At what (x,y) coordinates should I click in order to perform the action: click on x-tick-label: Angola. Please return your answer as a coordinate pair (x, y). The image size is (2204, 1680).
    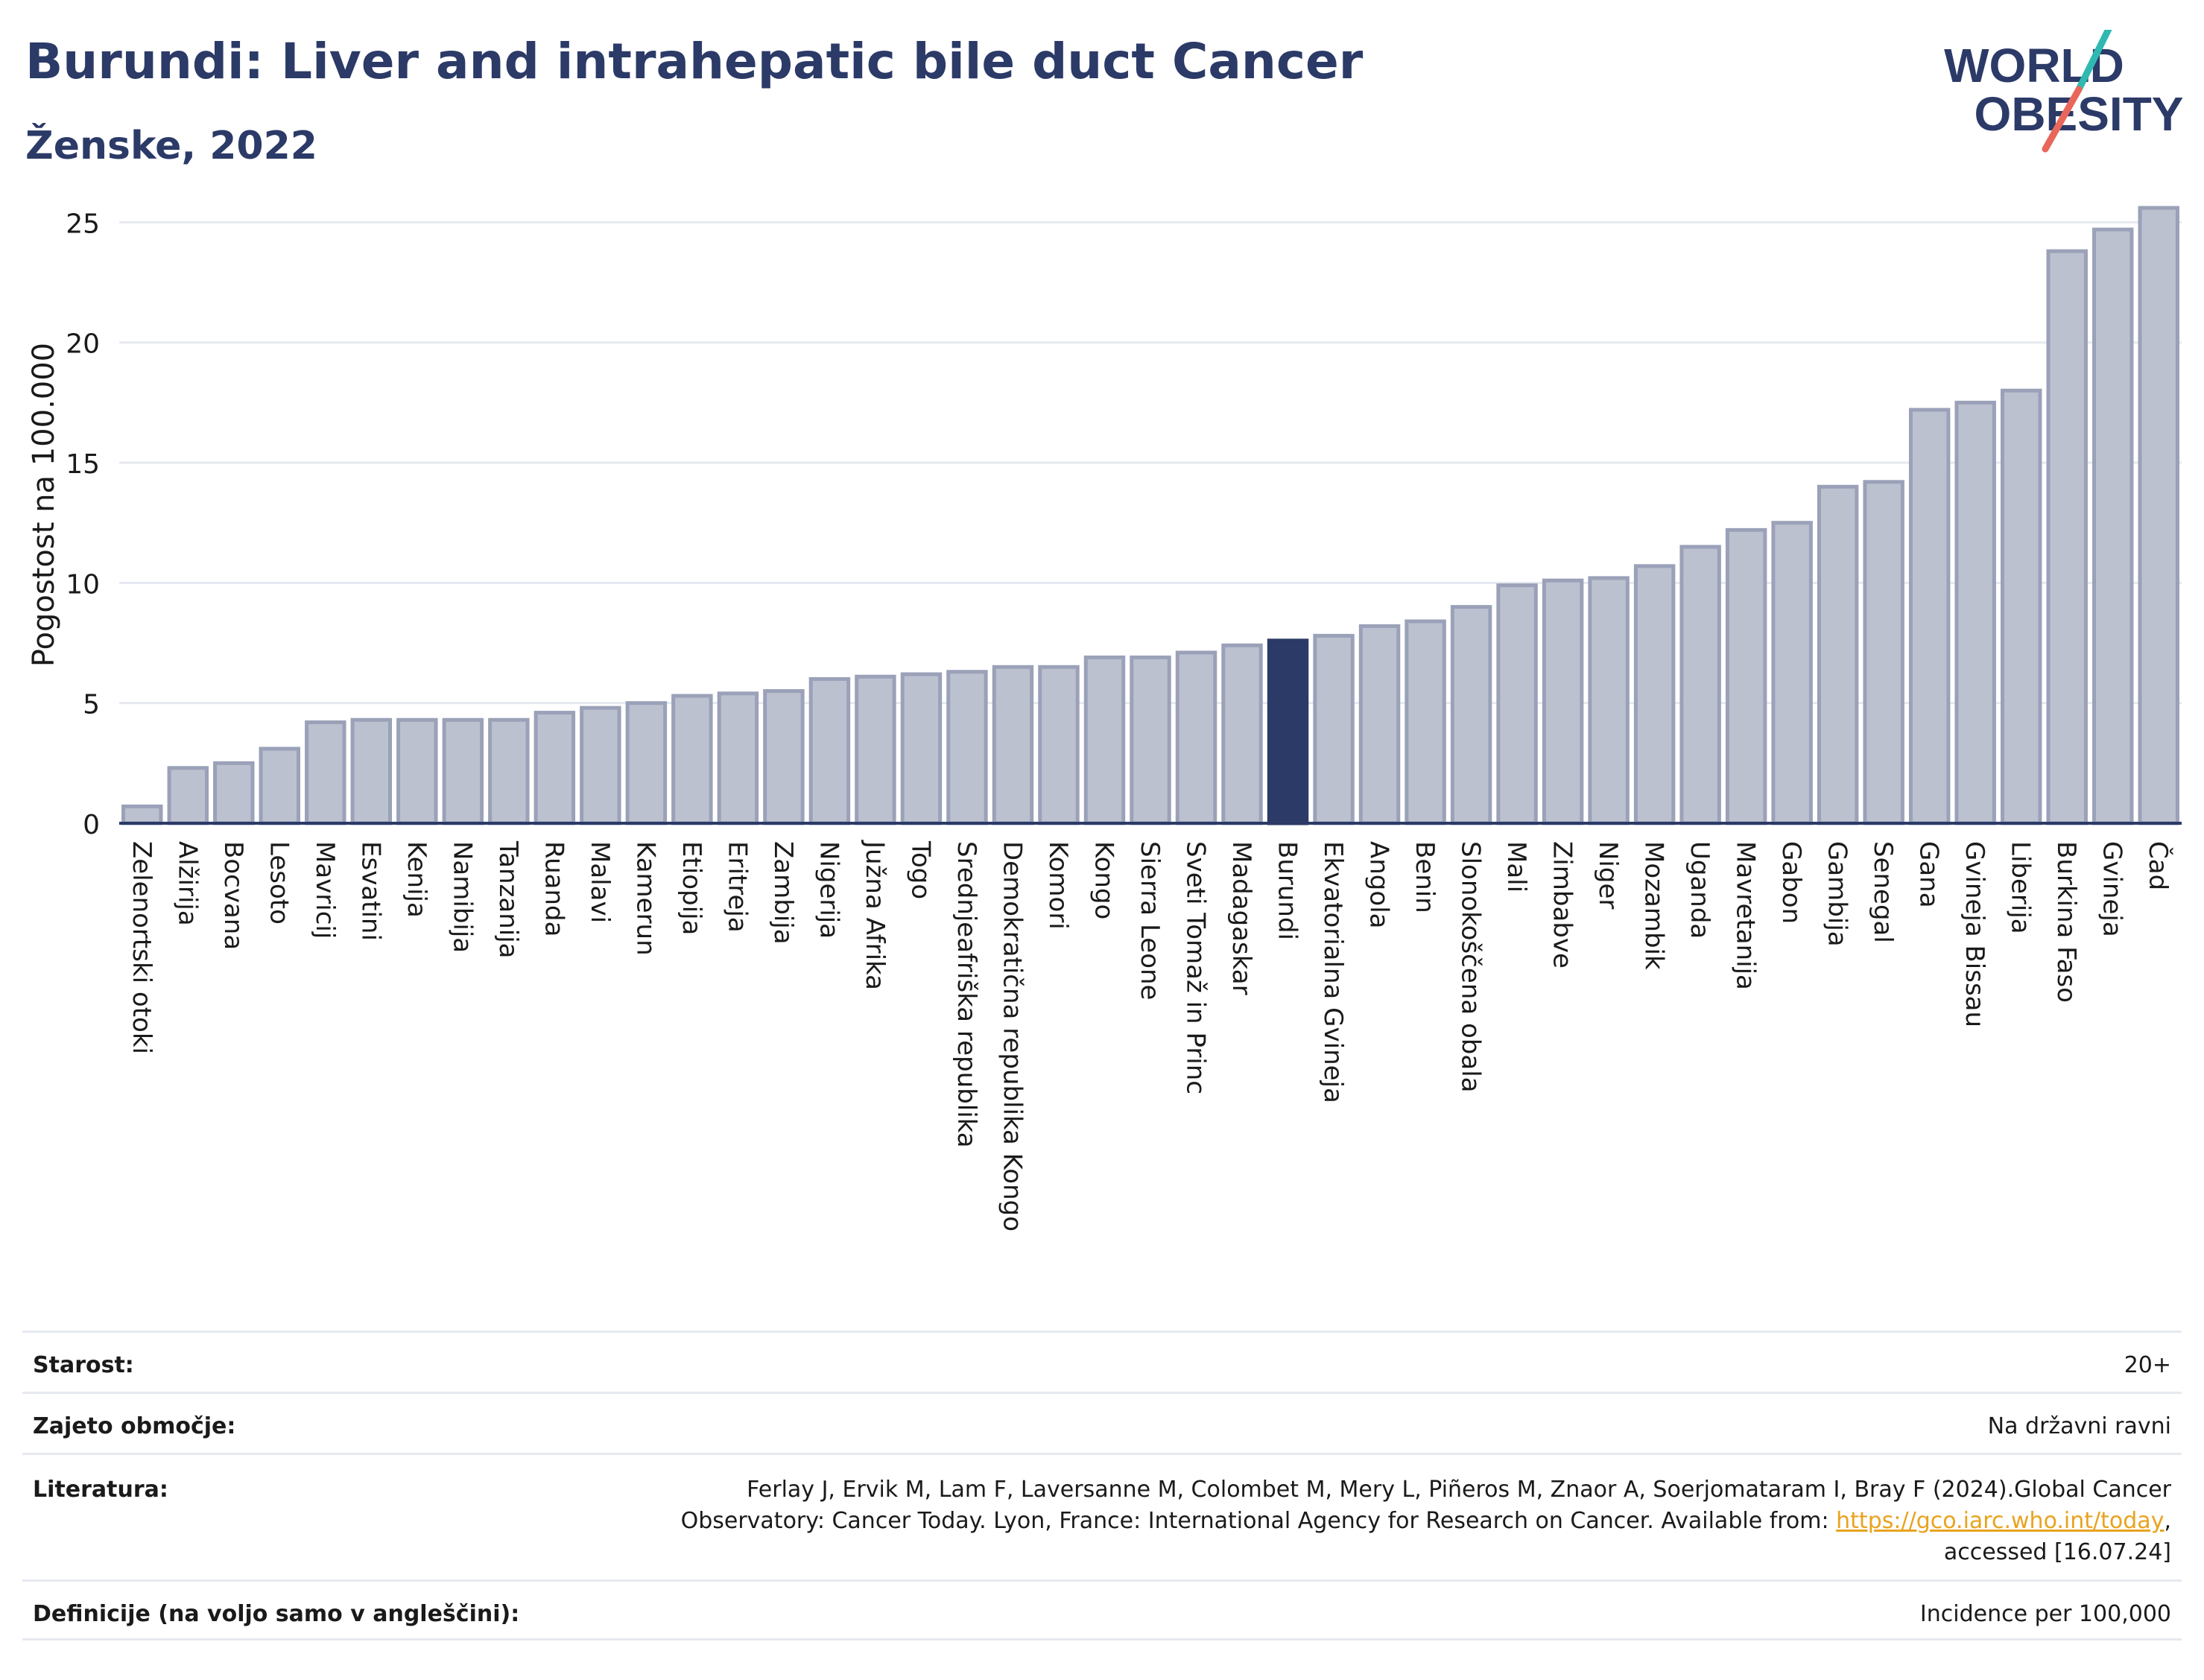
    Looking at the image, I should click on (1379, 884).